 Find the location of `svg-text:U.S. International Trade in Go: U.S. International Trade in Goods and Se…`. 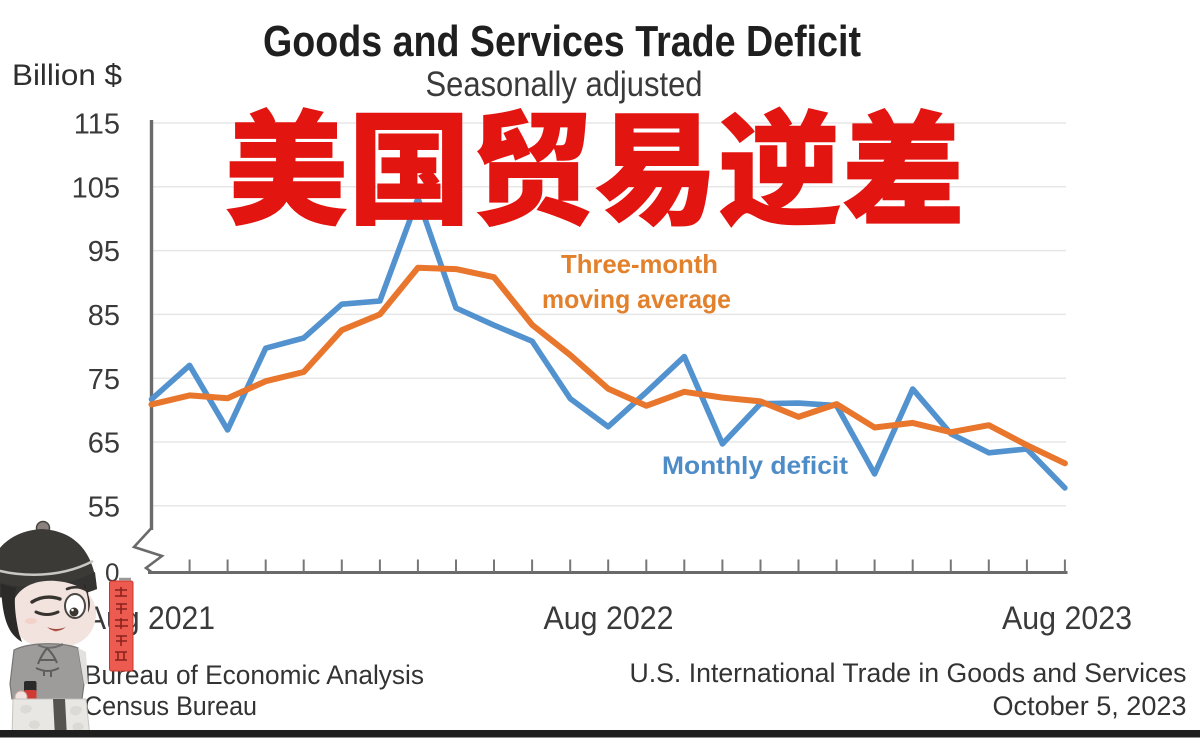

svg-text:U.S. International Trade in Go: U.S. International Trade in Goods and Se… is located at coordinates (908, 673).